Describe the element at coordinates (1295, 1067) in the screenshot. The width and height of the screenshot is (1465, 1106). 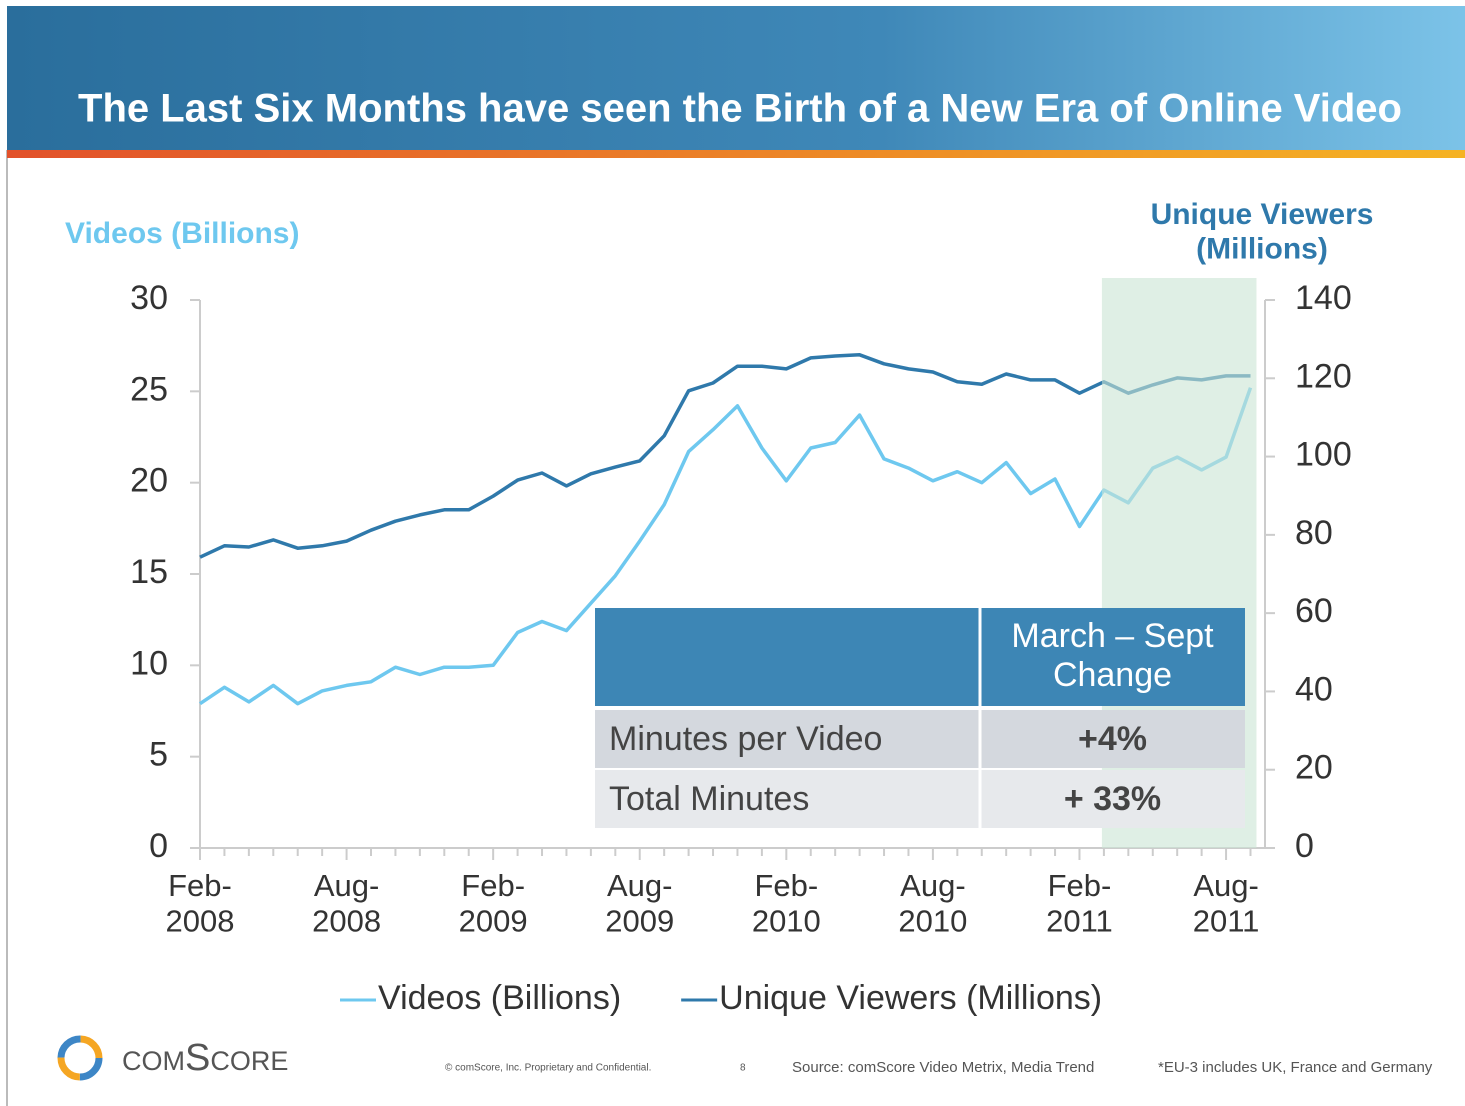
I see `footer-note: *EU-3 includes UK, France and Germany` at that location.